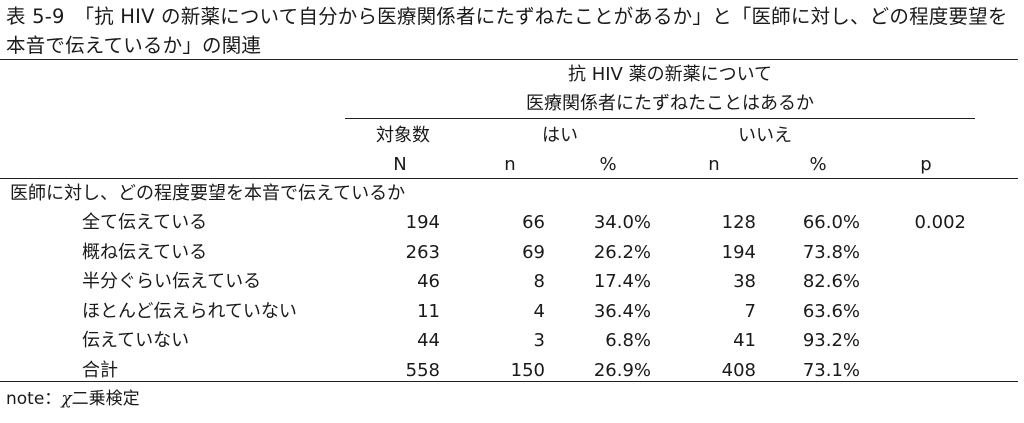  Describe the element at coordinates (750, 311) in the screenshot. I see `cell-no-n: 7` at that location.